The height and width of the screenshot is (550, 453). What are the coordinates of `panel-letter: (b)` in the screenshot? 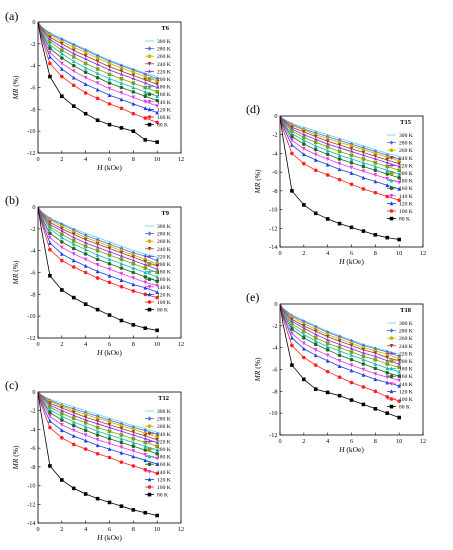 It's located at (12, 200).